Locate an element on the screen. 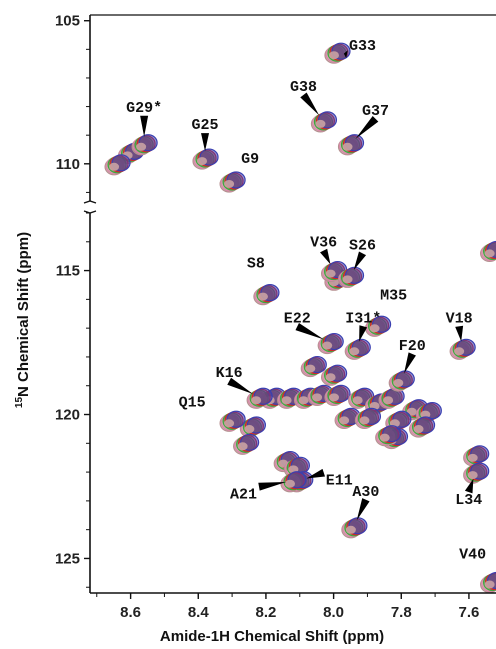 This screenshot has width=496, height=649. peak-label: F20 is located at coordinates (412, 346).